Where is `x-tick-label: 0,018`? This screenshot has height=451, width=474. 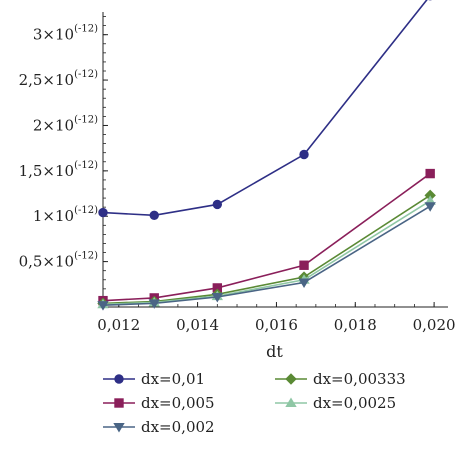 x-tick-label: 0,018 is located at coordinates (355, 325).